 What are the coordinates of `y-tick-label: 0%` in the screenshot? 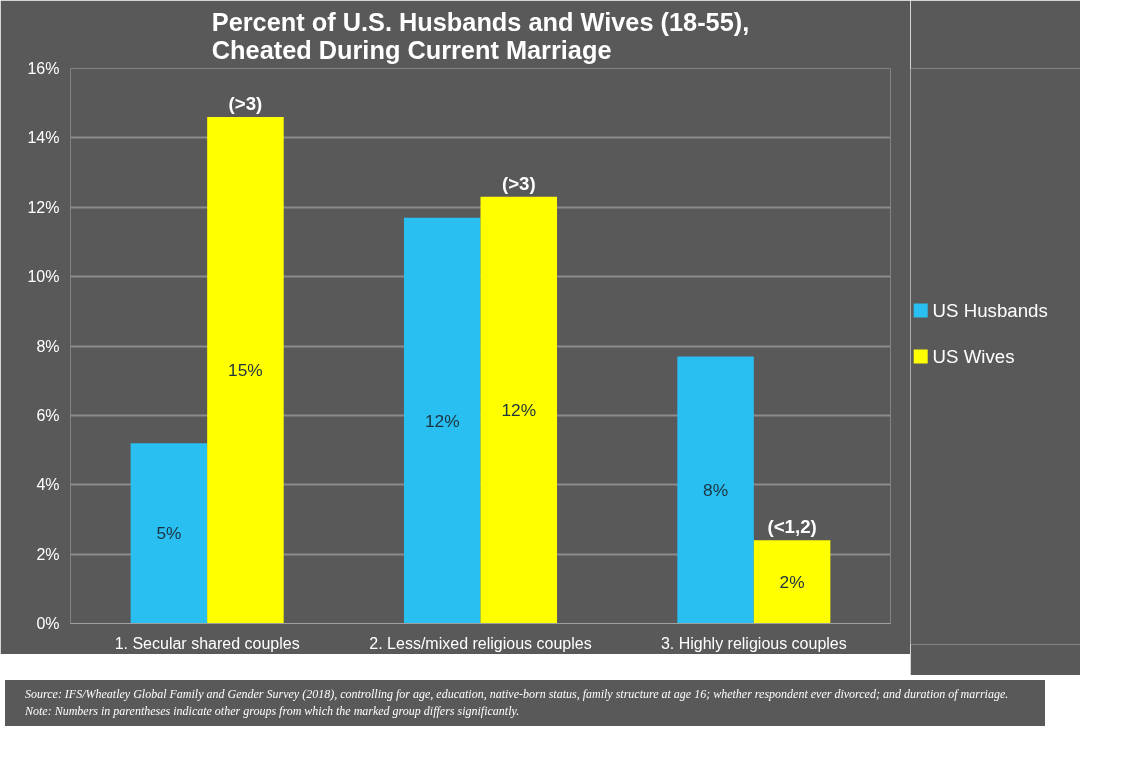 It's located at (48, 623).